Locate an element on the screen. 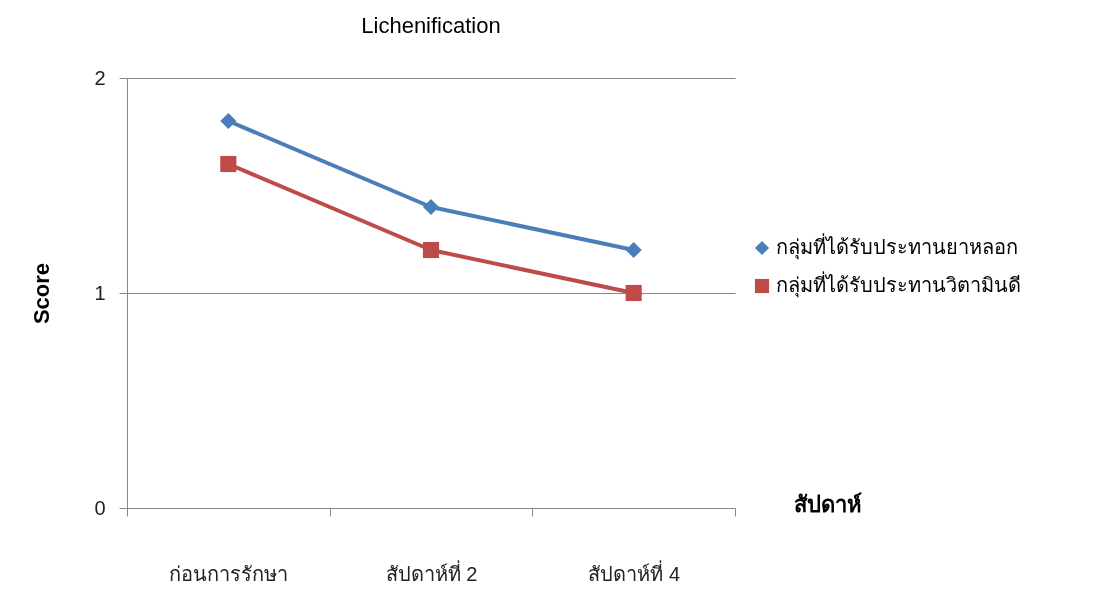 This screenshot has height=599, width=1108. chart-title: Lichenification is located at coordinates (431, 25).